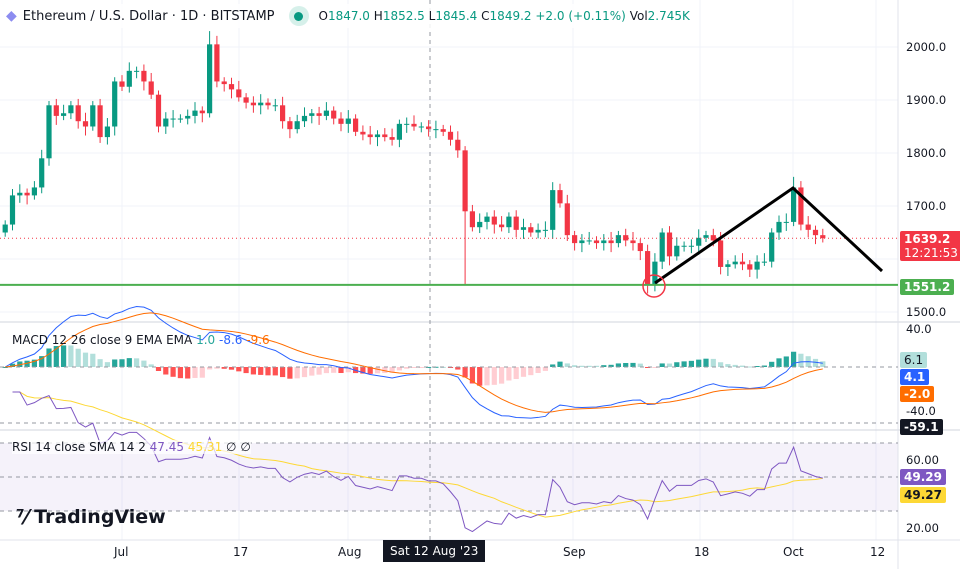  I want to click on price-tick: 1900.0, so click(926, 100).